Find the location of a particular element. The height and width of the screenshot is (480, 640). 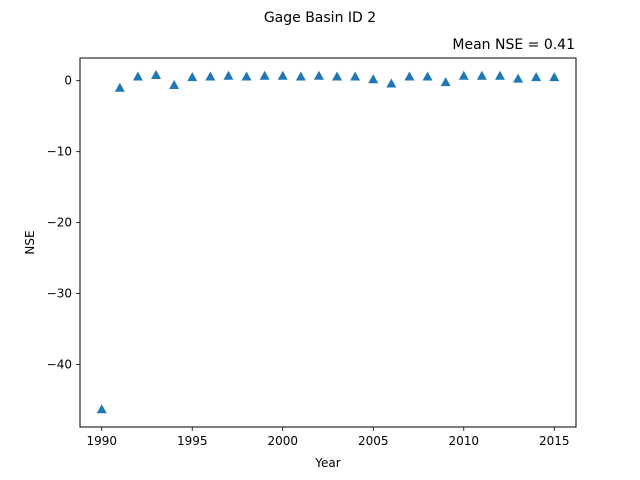

y-tick-label: −30 is located at coordinates (59, 294).